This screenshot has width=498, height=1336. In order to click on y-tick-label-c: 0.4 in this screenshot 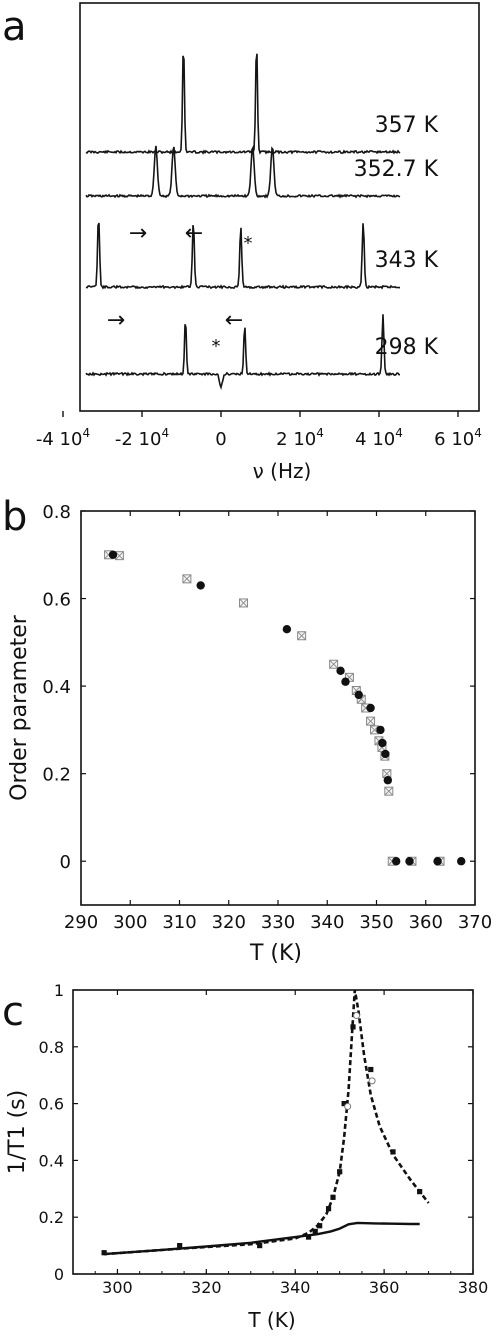, I will do `click(51, 1160)`.